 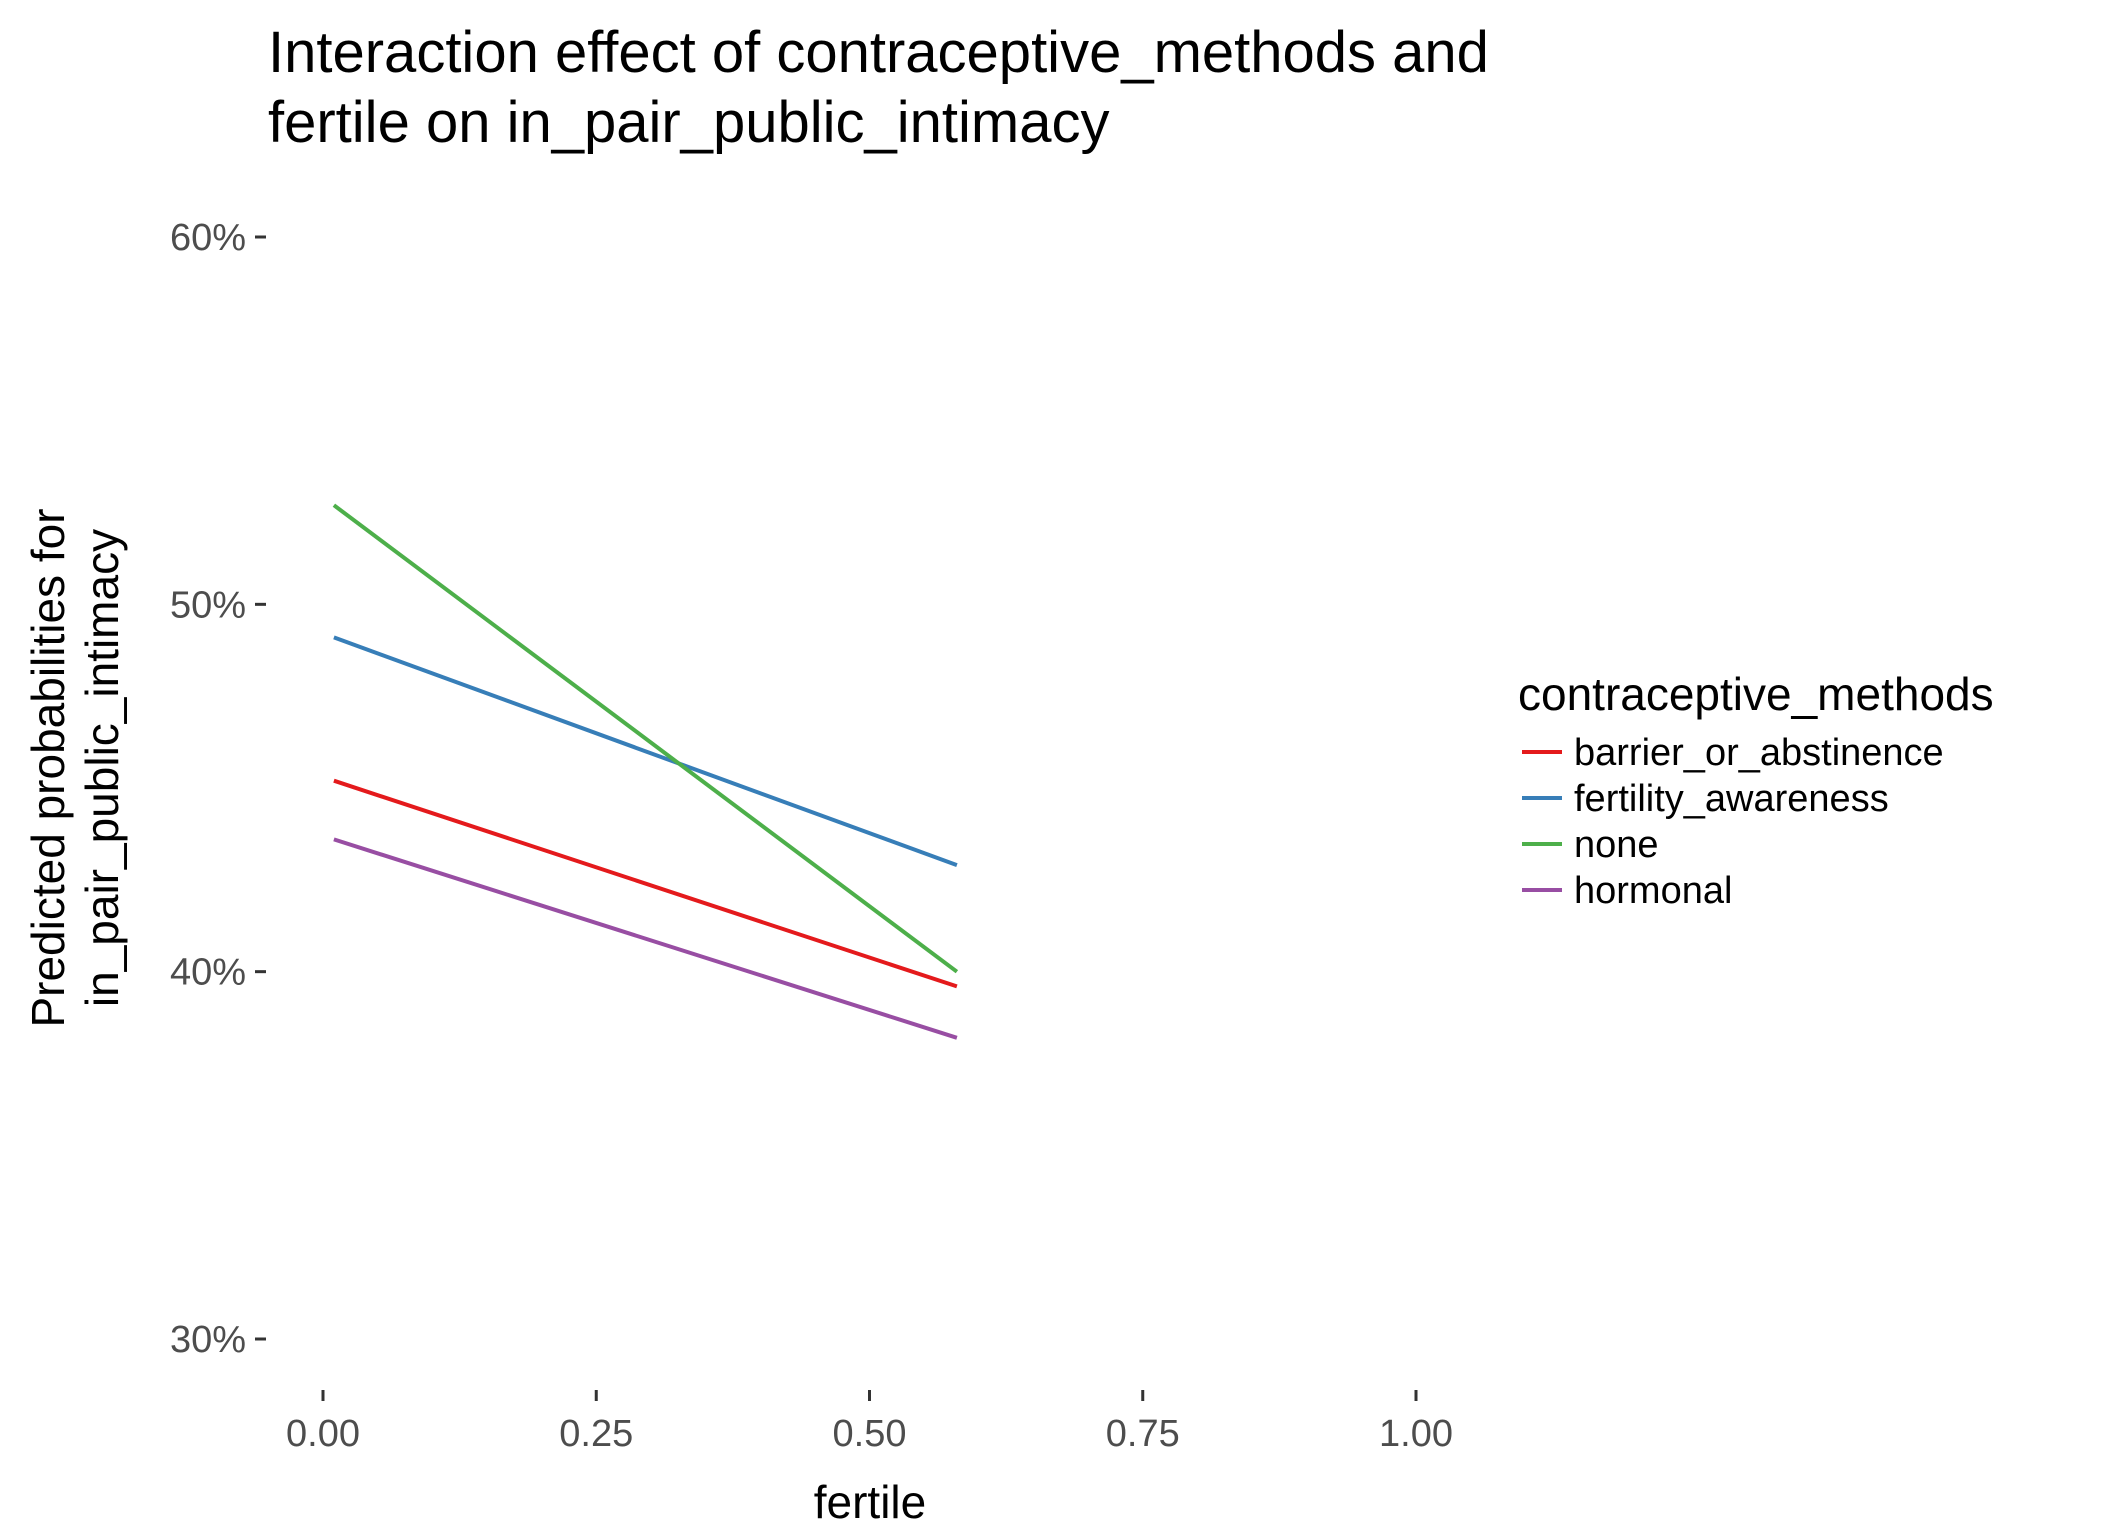 I want to click on legend-title: contraceptive_methods, so click(x=1756, y=694).